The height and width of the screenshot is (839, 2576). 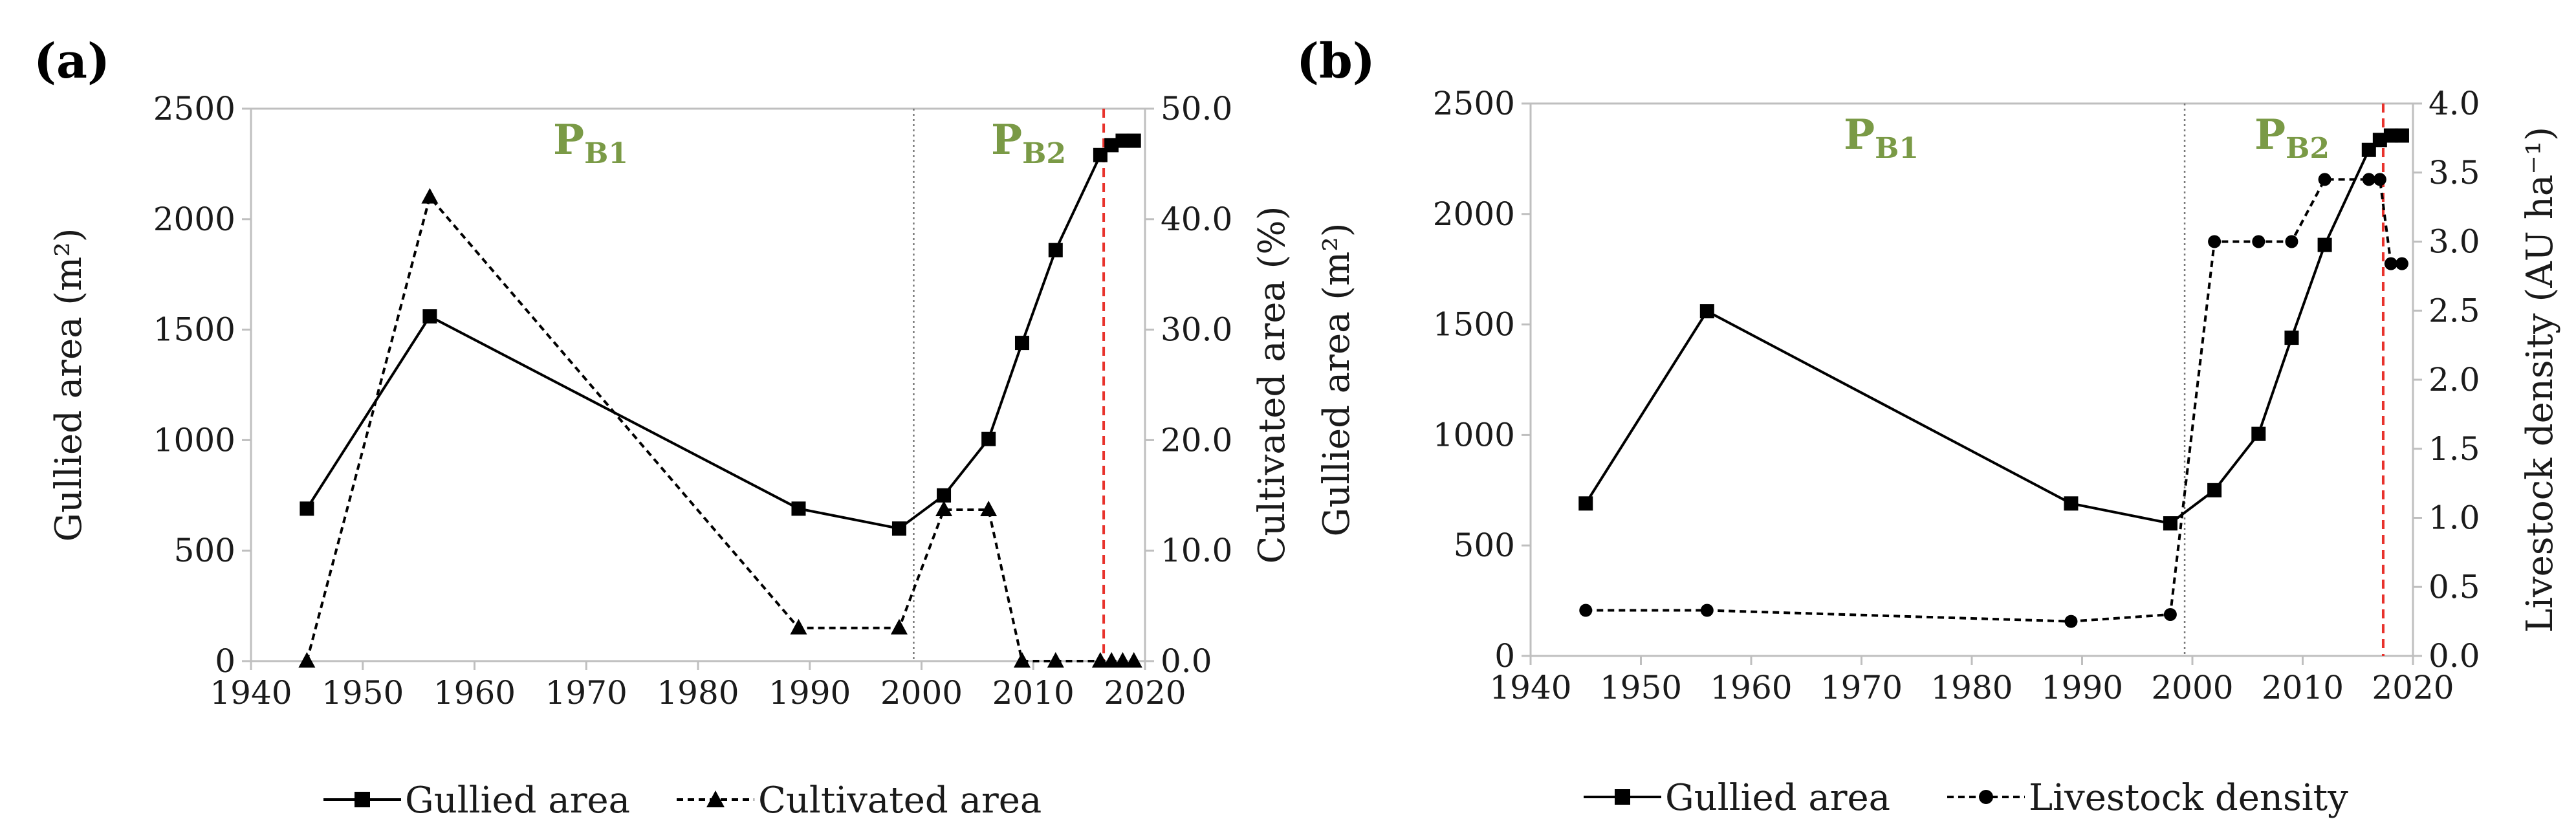 What do you see at coordinates (1196, 108) in the screenshot?
I see `y-tick-label-right: 50.0` at bounding box center [1196, 108].